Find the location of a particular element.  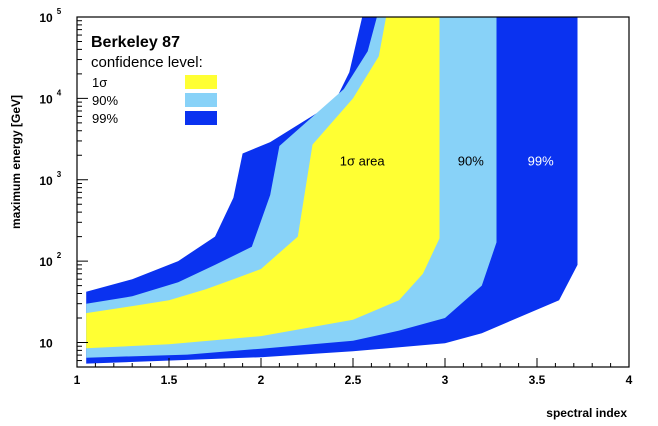

x-axis-label: spectral index is located at coordinates (586, 413).